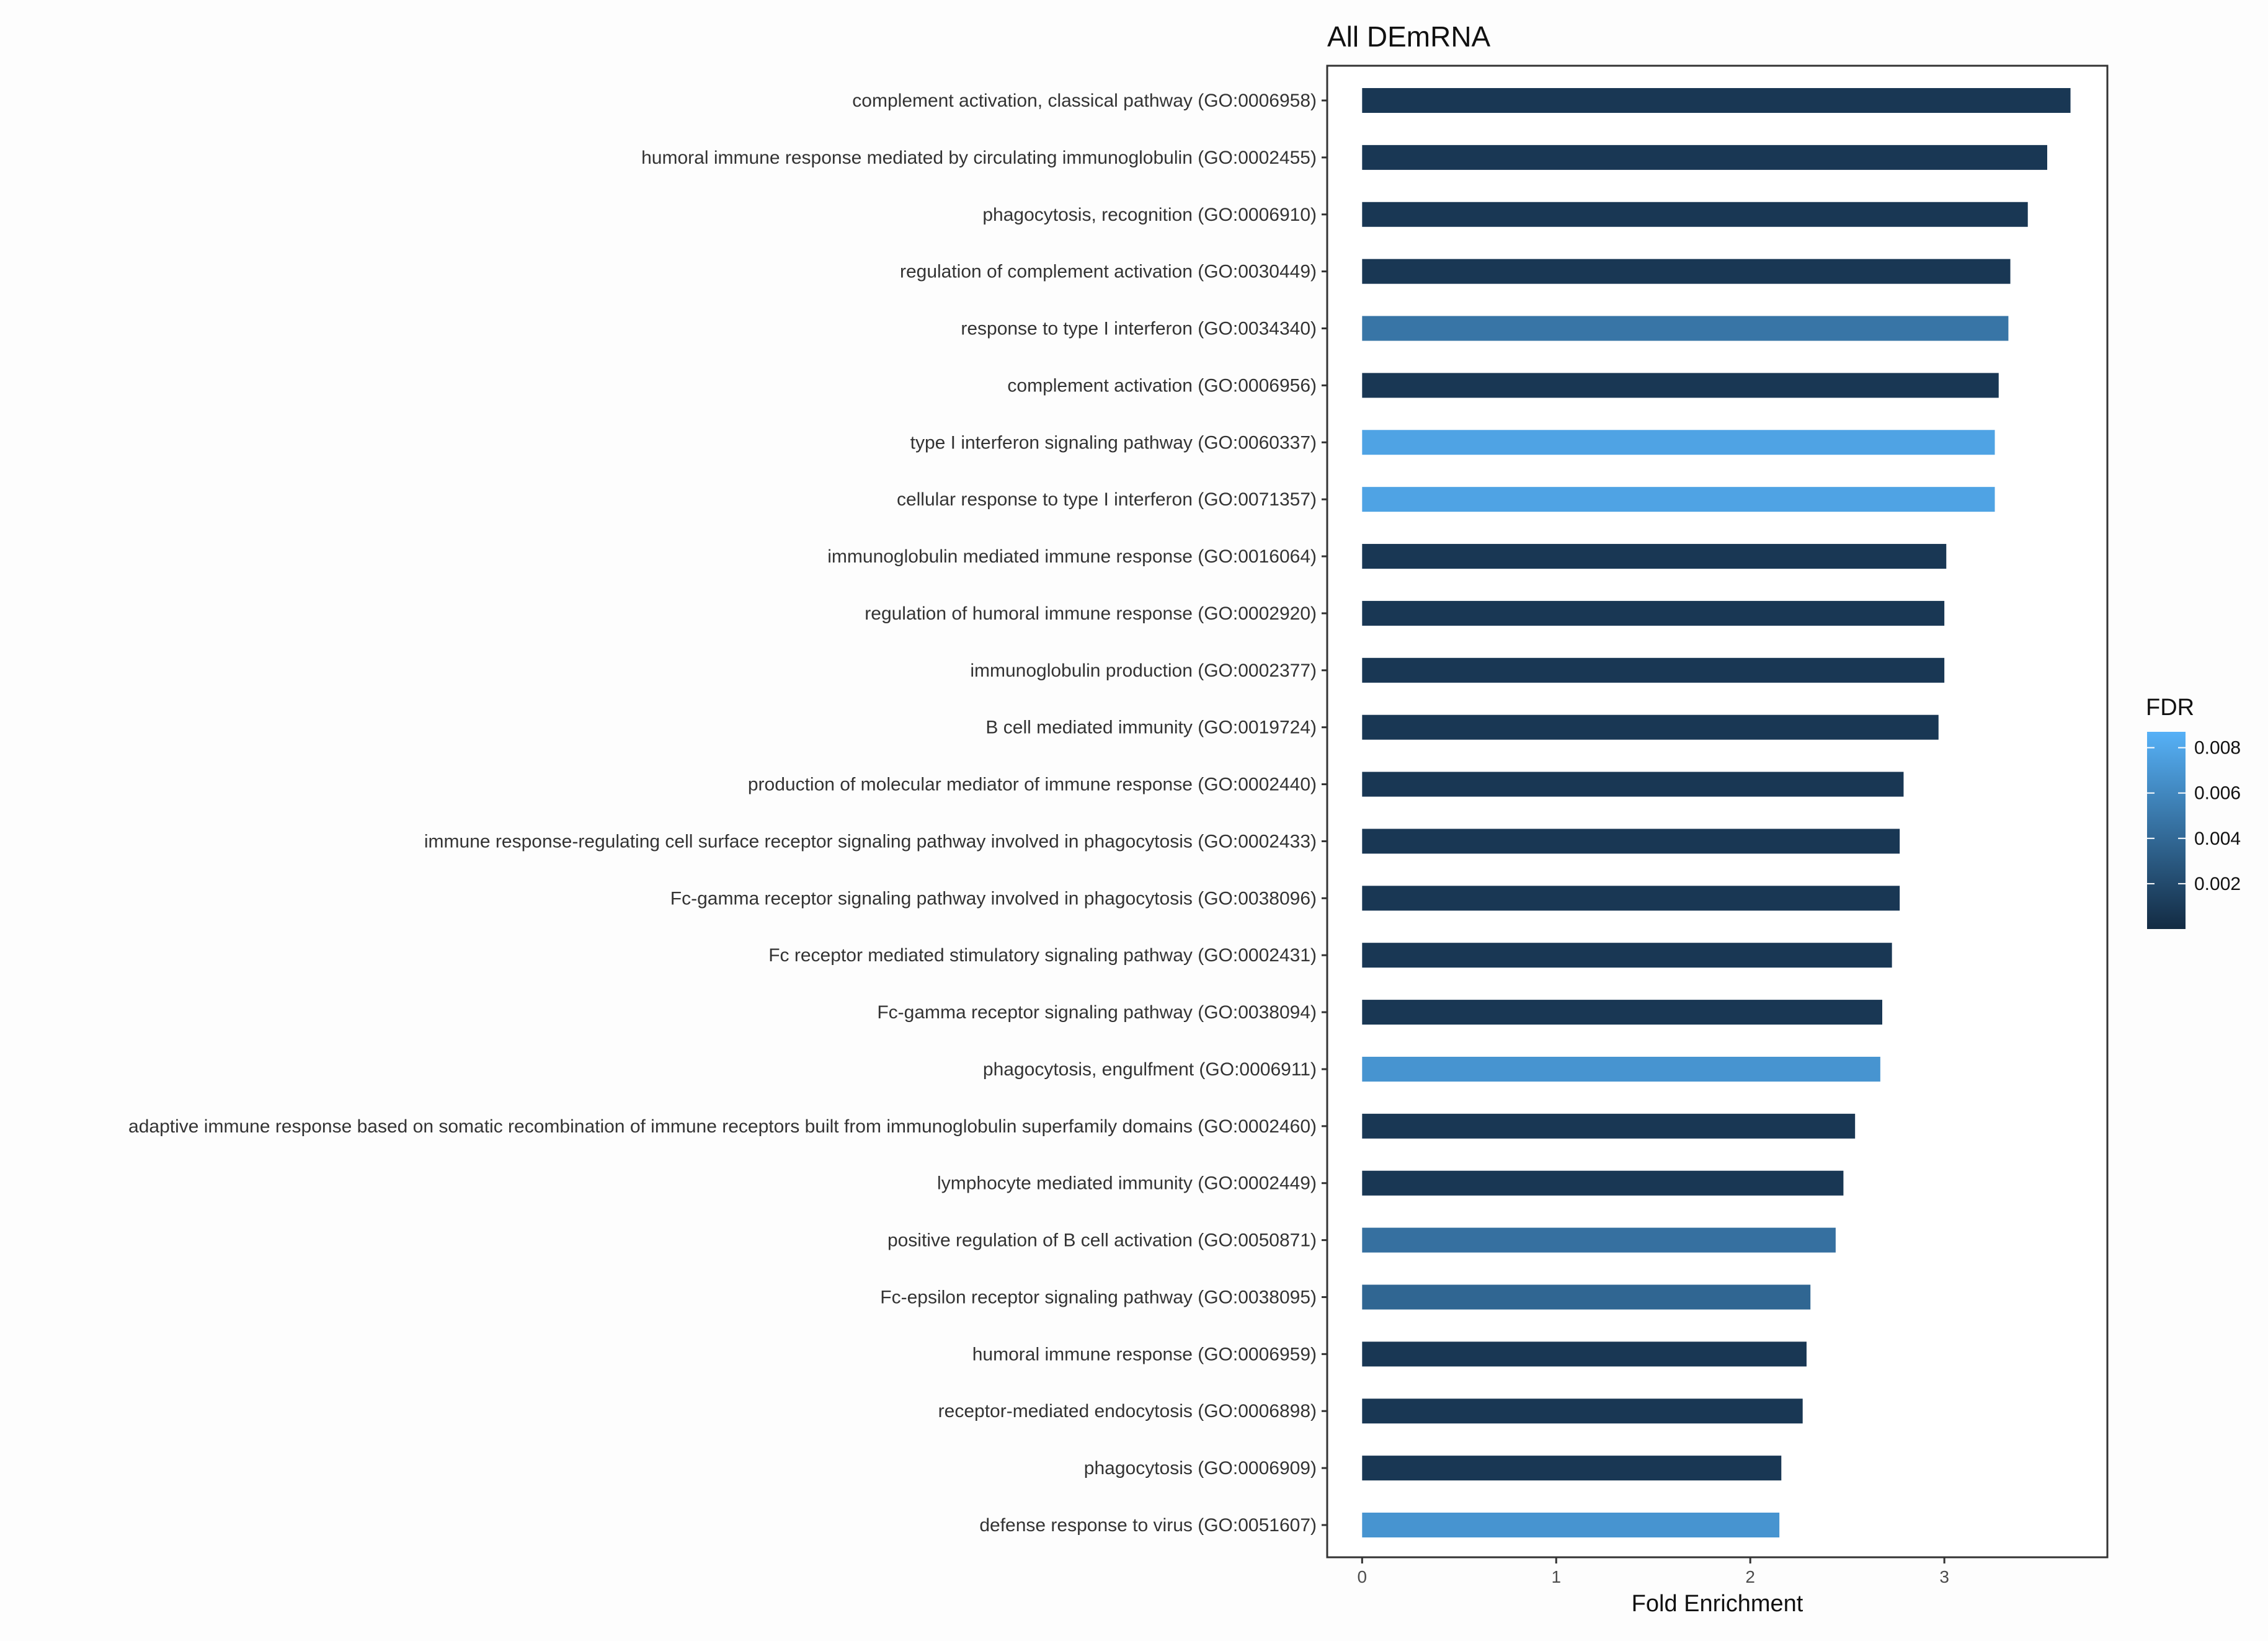 This screenshot has height=1641, width=2268. I want to click on legend-tick-label: 0.002, so click(2217, 884).